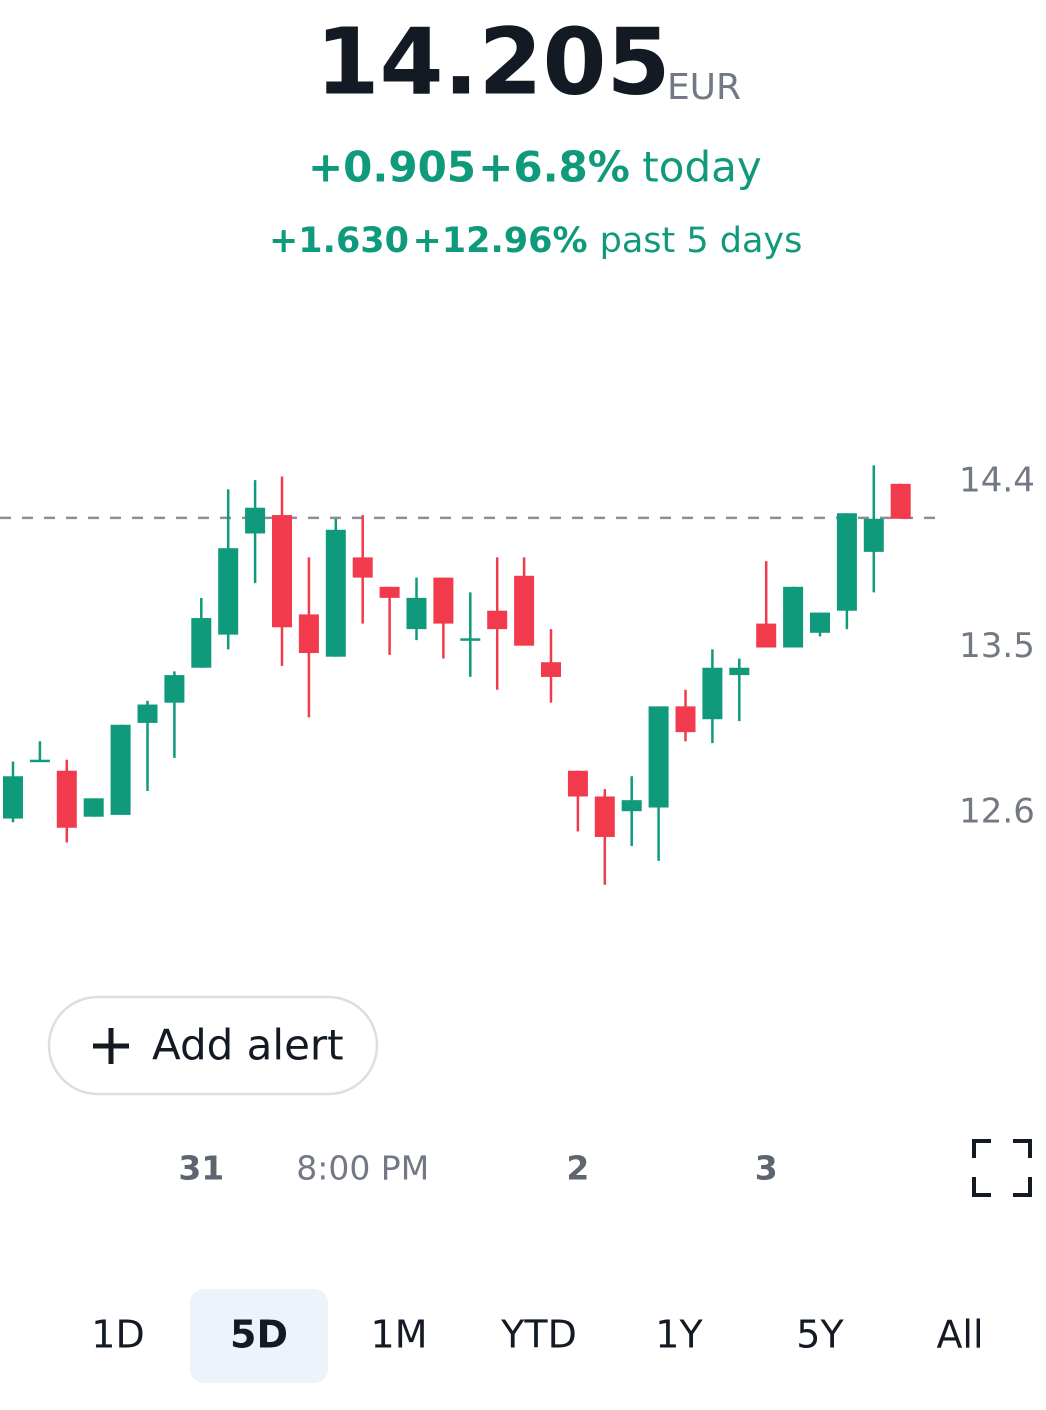  What do you see at coordinates (117, 1335) in the screenshot?
I see `tab: 1D` at bounding box center [117, 1335].